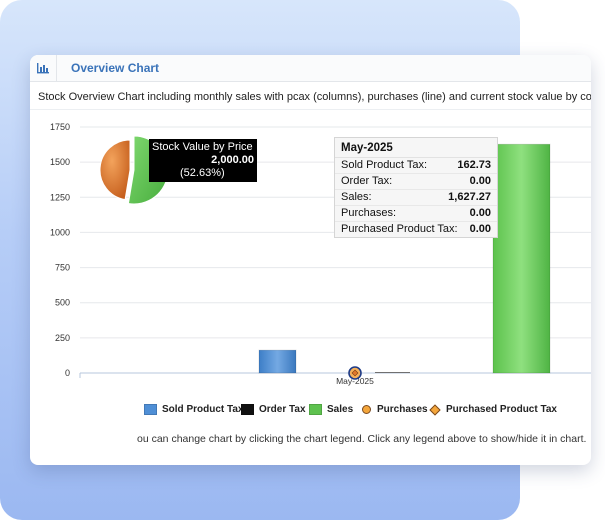 This screenshot has height=520, width=605. Describe the element at coordinates (282, 409) in the screenshot. I see `legend-label: Order Tax` at that location.